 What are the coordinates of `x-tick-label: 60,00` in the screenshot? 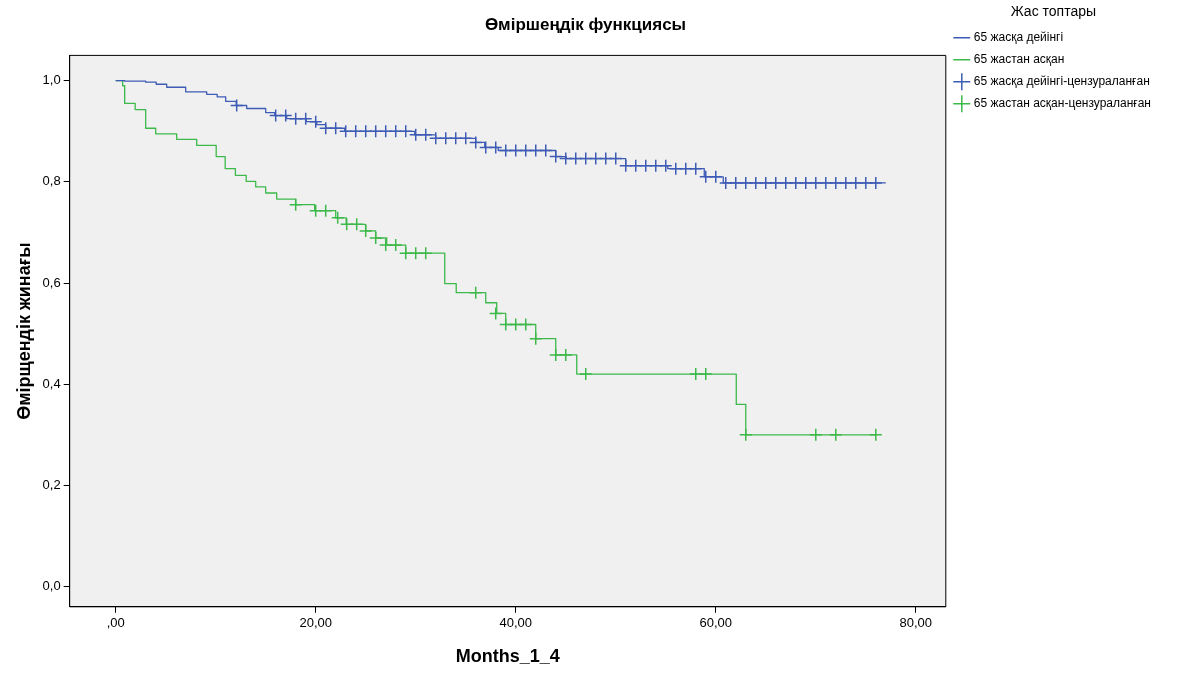 It's located at (716, 623).